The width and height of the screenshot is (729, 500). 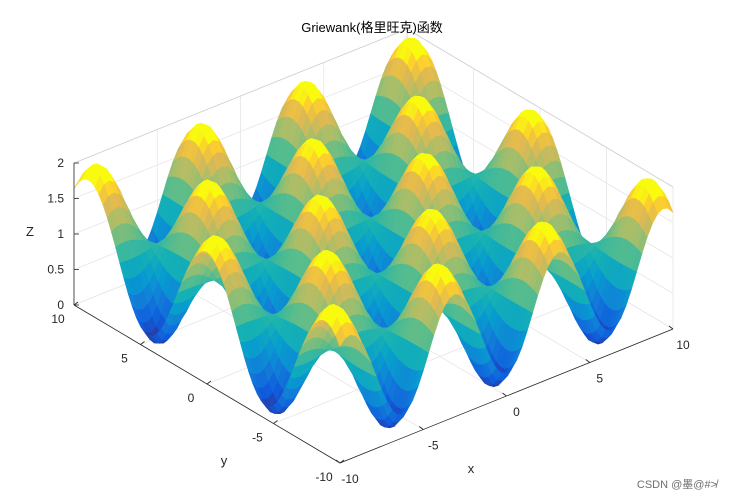 I want to click on x-tick-label: 5, so click(x=599, y=379).